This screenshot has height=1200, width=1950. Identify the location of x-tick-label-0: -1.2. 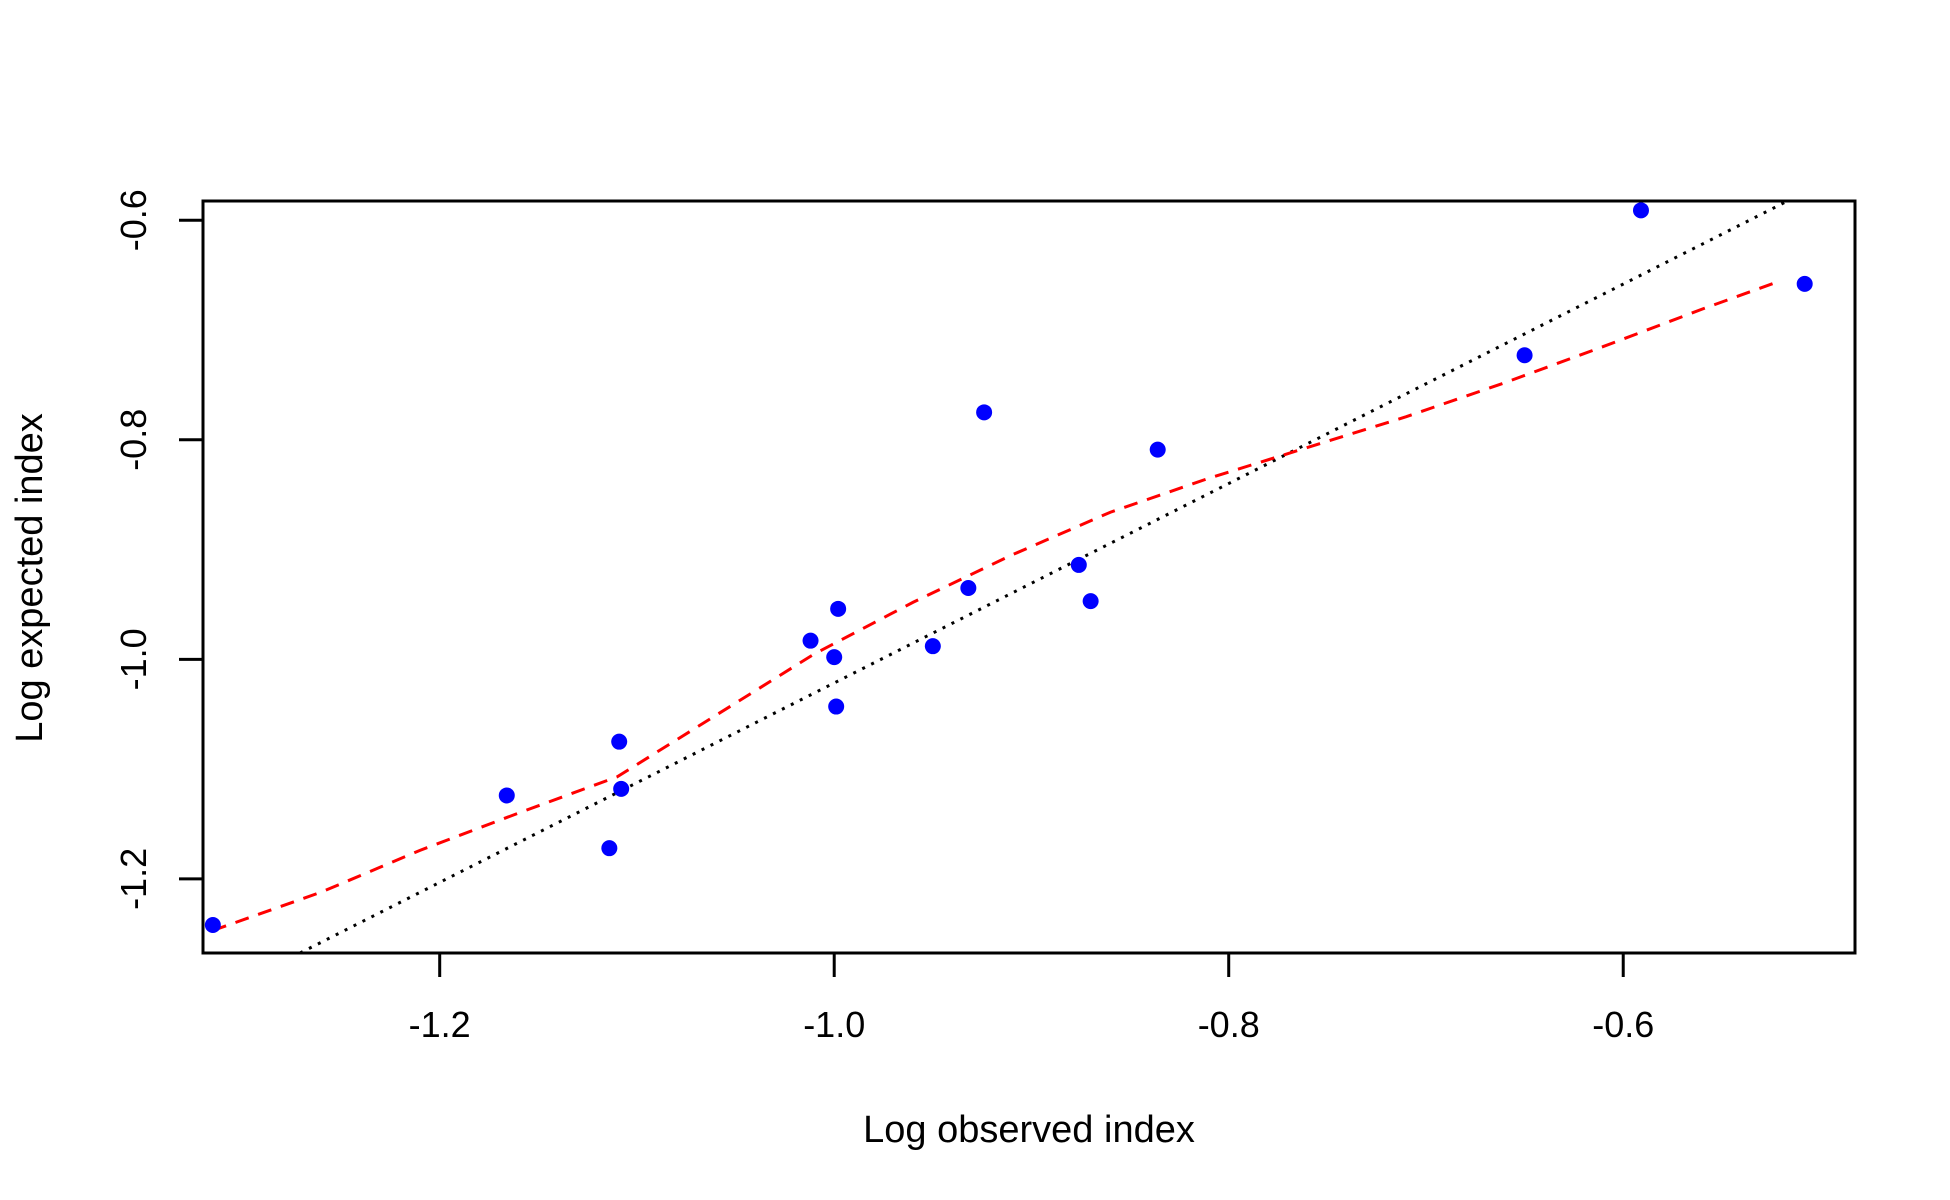
(440, 1024).